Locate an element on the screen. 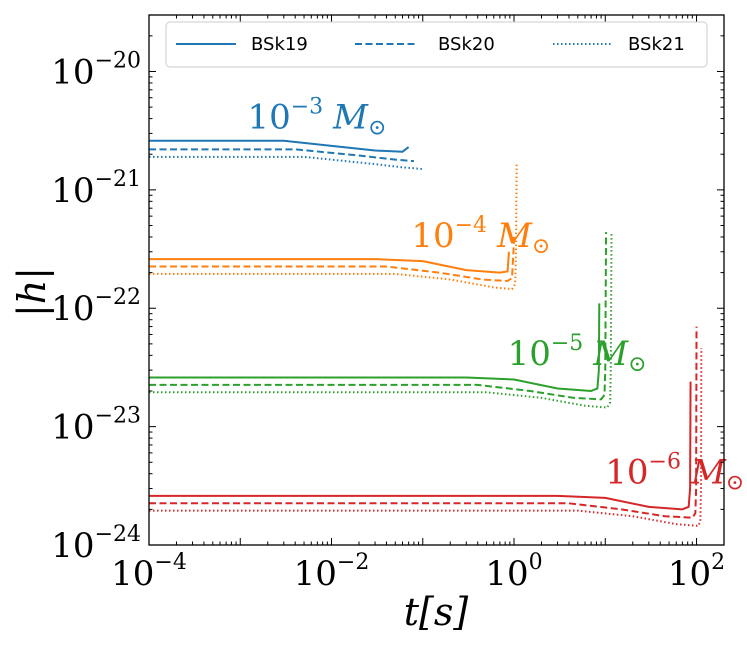  y-tick-label-4: 10−21 is located at coordinates (96, 189).